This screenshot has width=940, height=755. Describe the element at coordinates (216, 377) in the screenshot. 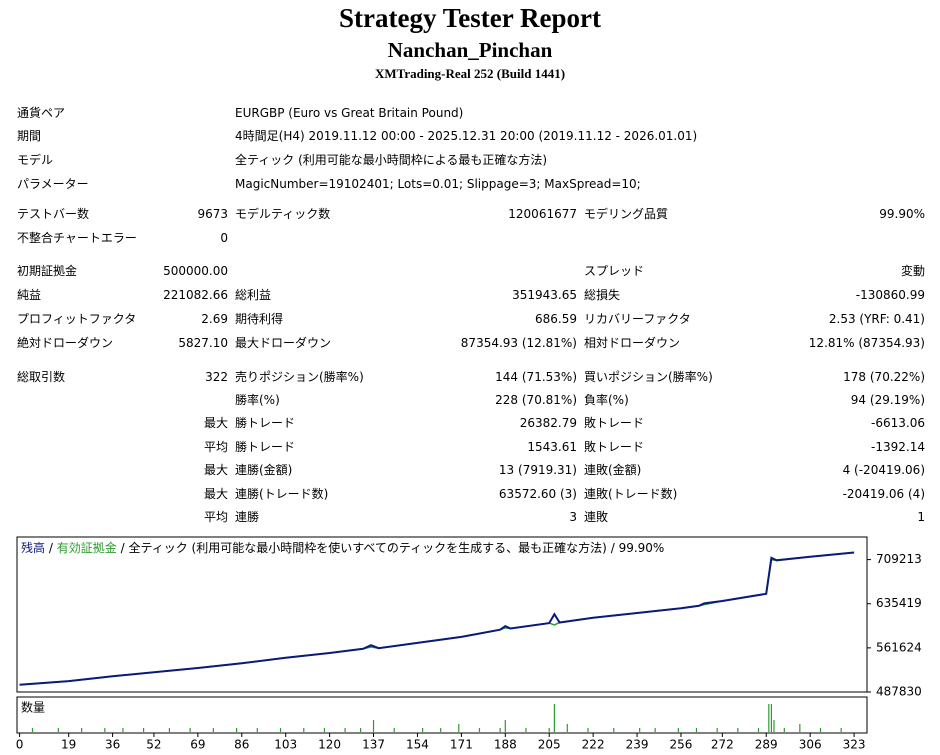

I see `cell-value: 322` at that location.